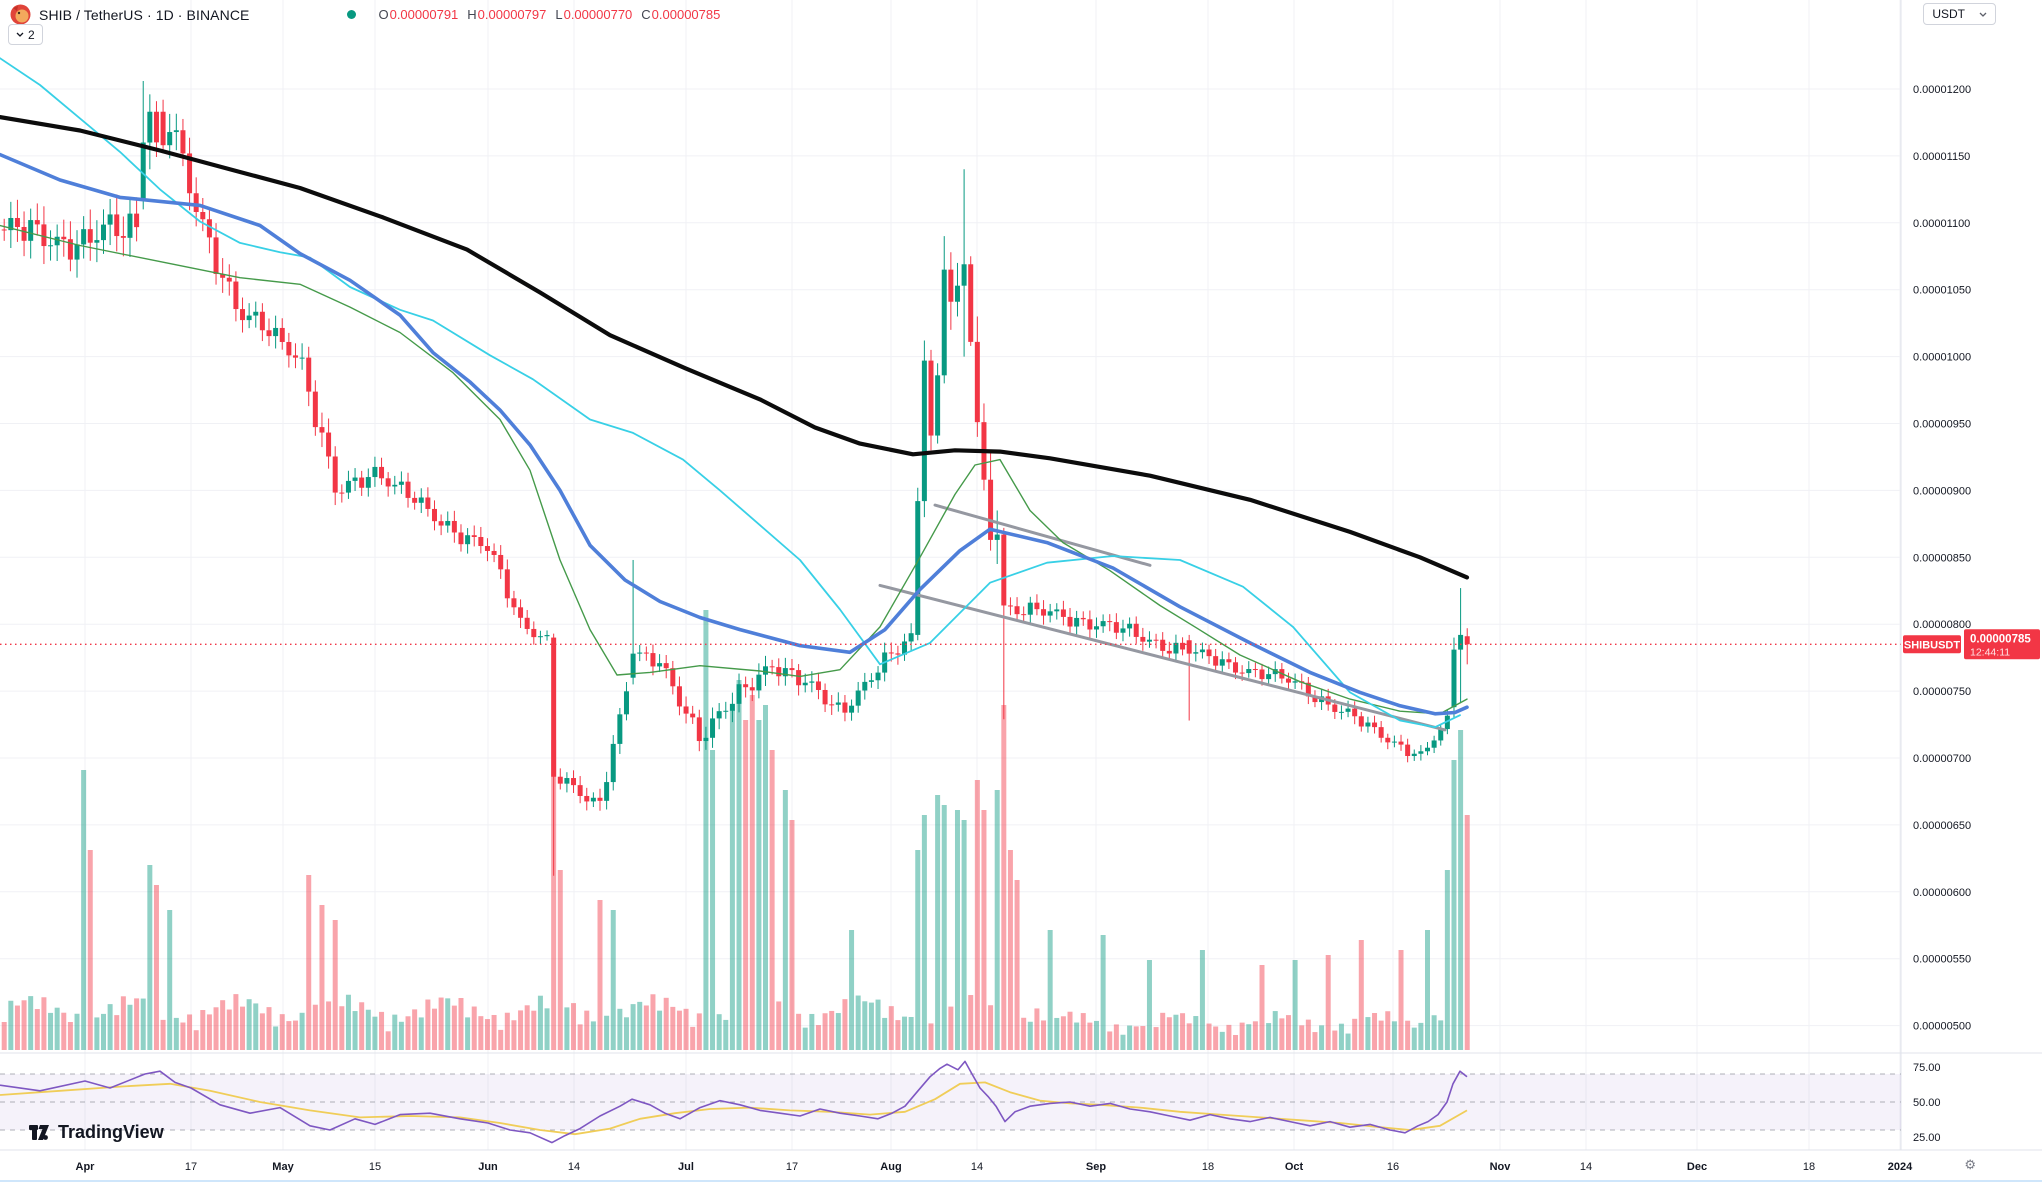 The width and height of the screenshot is (2042, 1183). I want to click on time-axis-label: Apr, so click(86, 1167).